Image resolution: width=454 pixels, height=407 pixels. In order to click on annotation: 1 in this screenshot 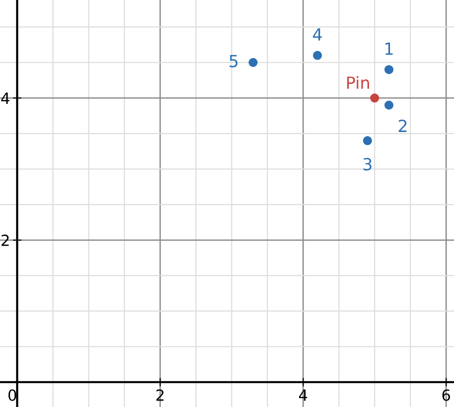, I will do `click(389, 48)`.